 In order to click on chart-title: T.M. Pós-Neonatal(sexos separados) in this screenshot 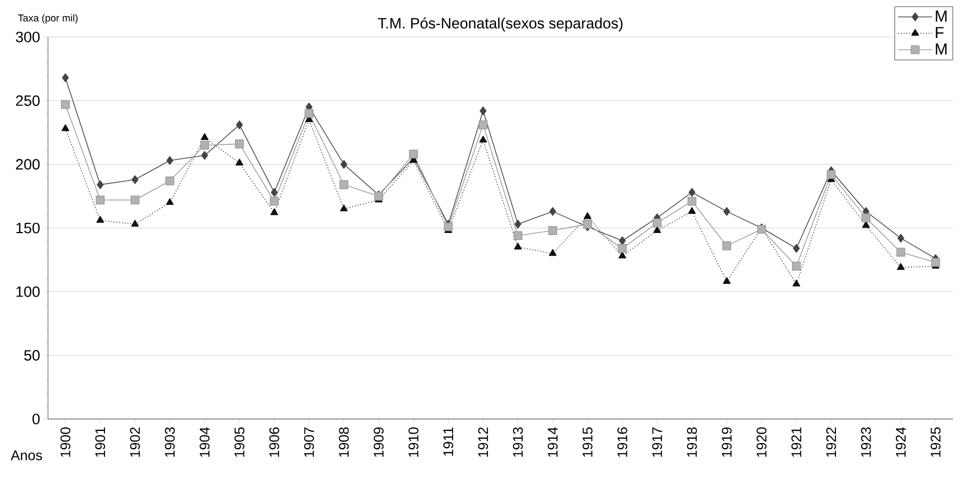, I will do `click(500, 24)`.